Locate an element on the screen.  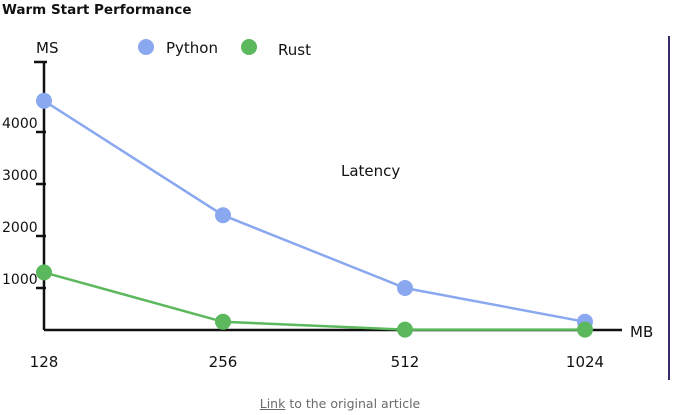
x-axis-label: MB is located at coordinates (641, 332).